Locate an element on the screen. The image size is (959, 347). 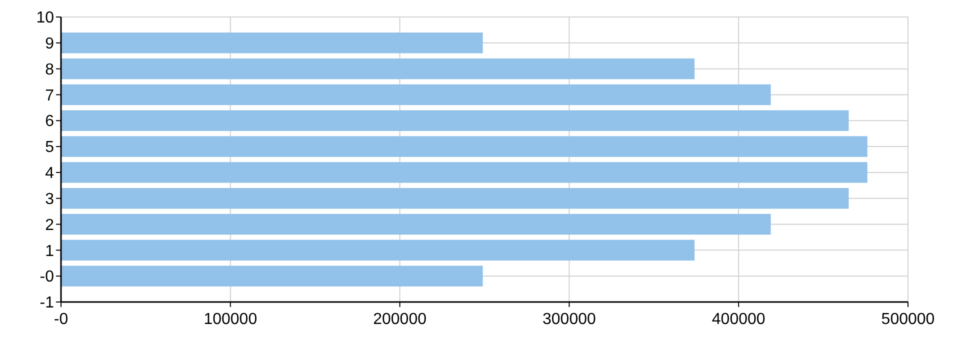
y-tick-label: 6 is located at coordinates (49, 121).